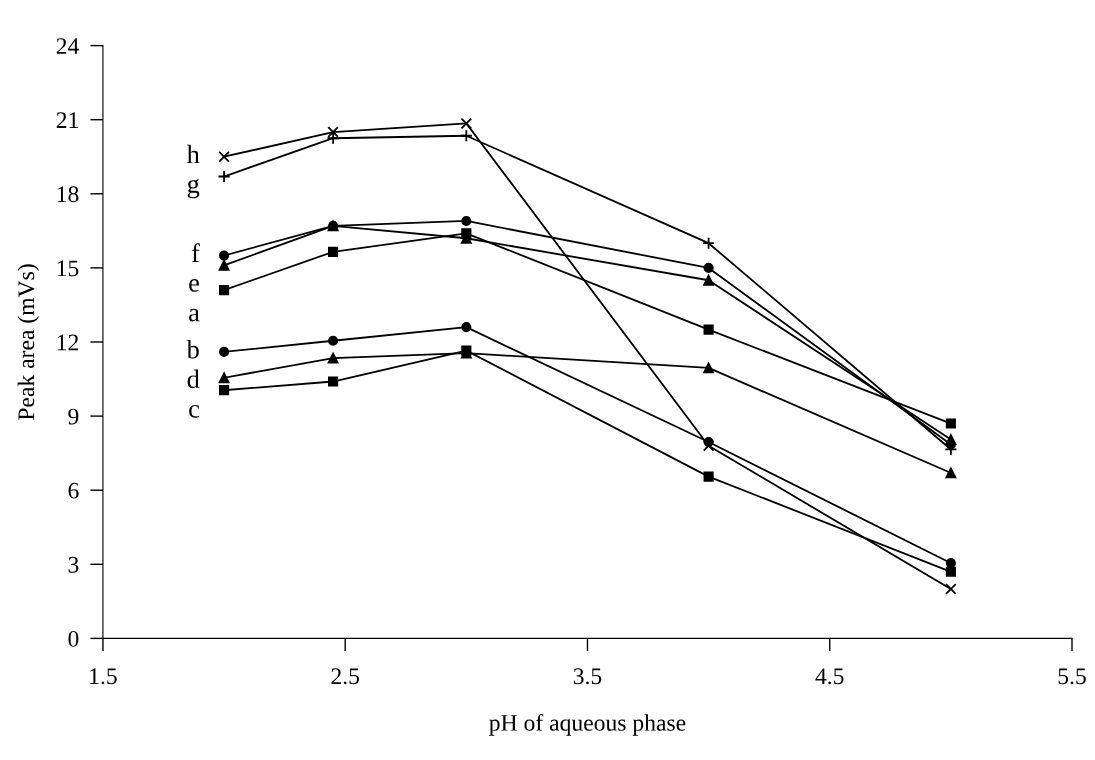 The height and width of the screenshot is (760, 1095). Describe the element at coordinates (194, 411) in the screenshot. I see `series-label: c` at that location.